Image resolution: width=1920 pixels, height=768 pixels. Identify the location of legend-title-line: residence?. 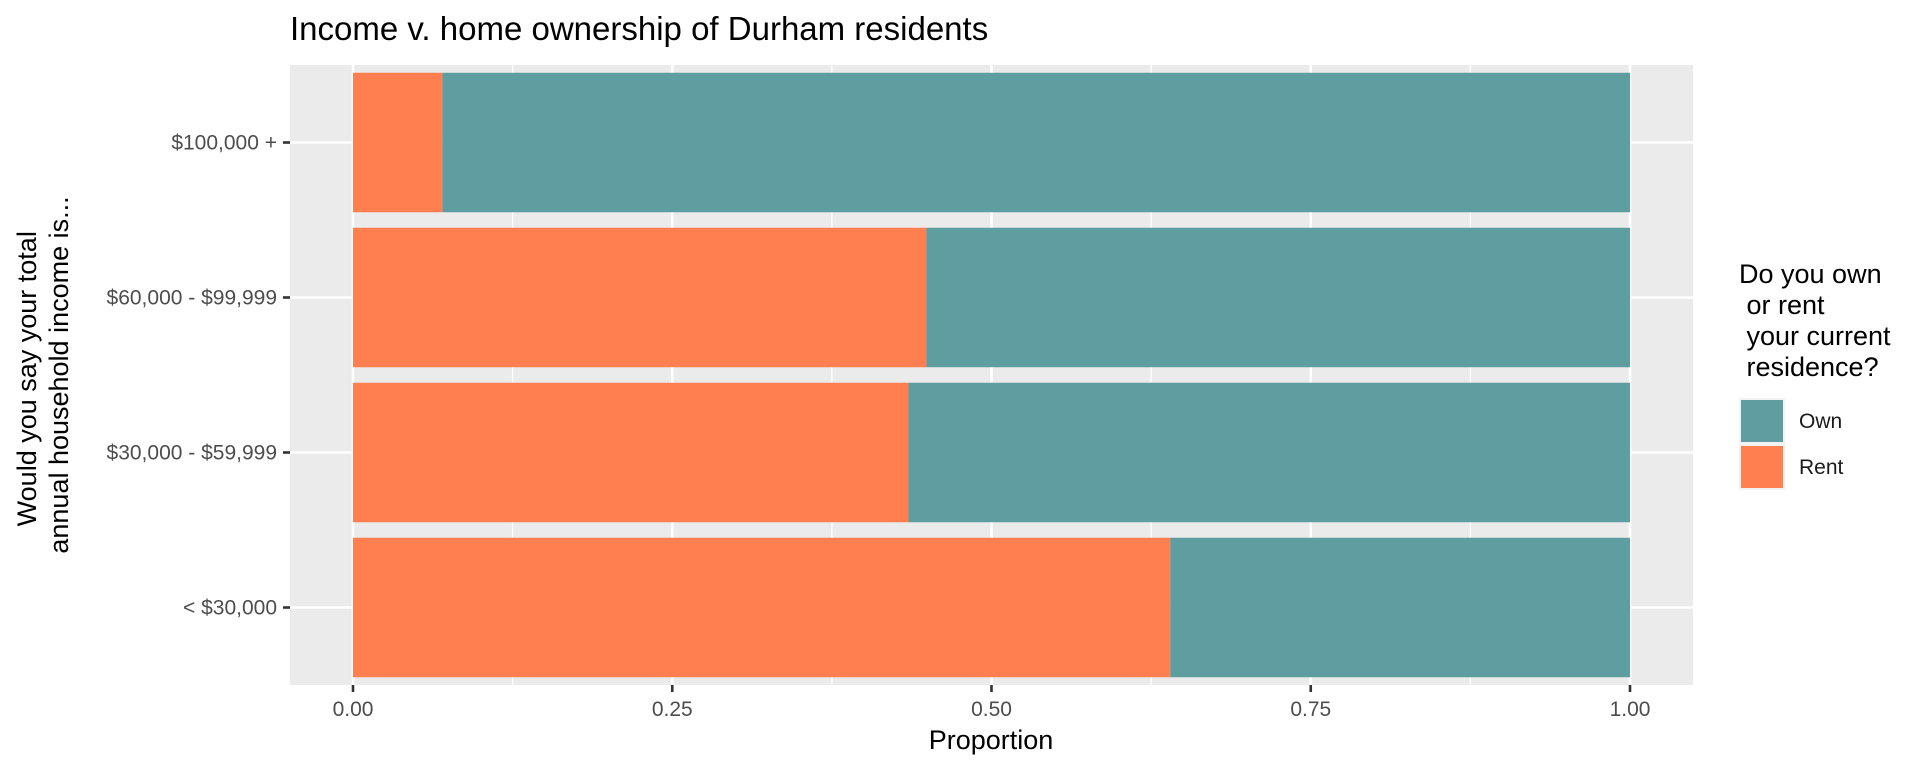
(1809, 367).